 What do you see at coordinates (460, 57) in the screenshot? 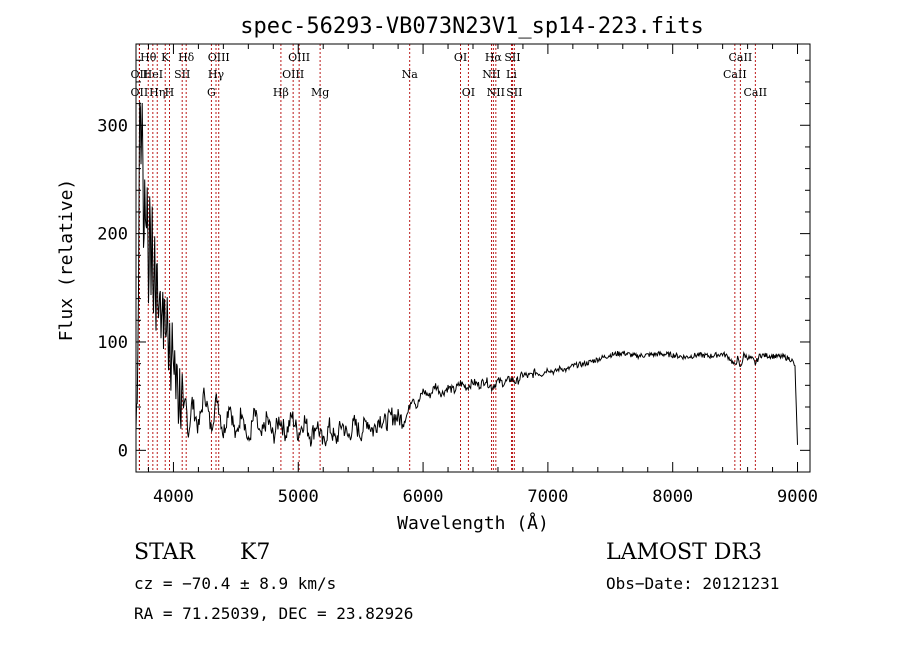
I see `line-label-17: OI` at bounding box center [460, 57].